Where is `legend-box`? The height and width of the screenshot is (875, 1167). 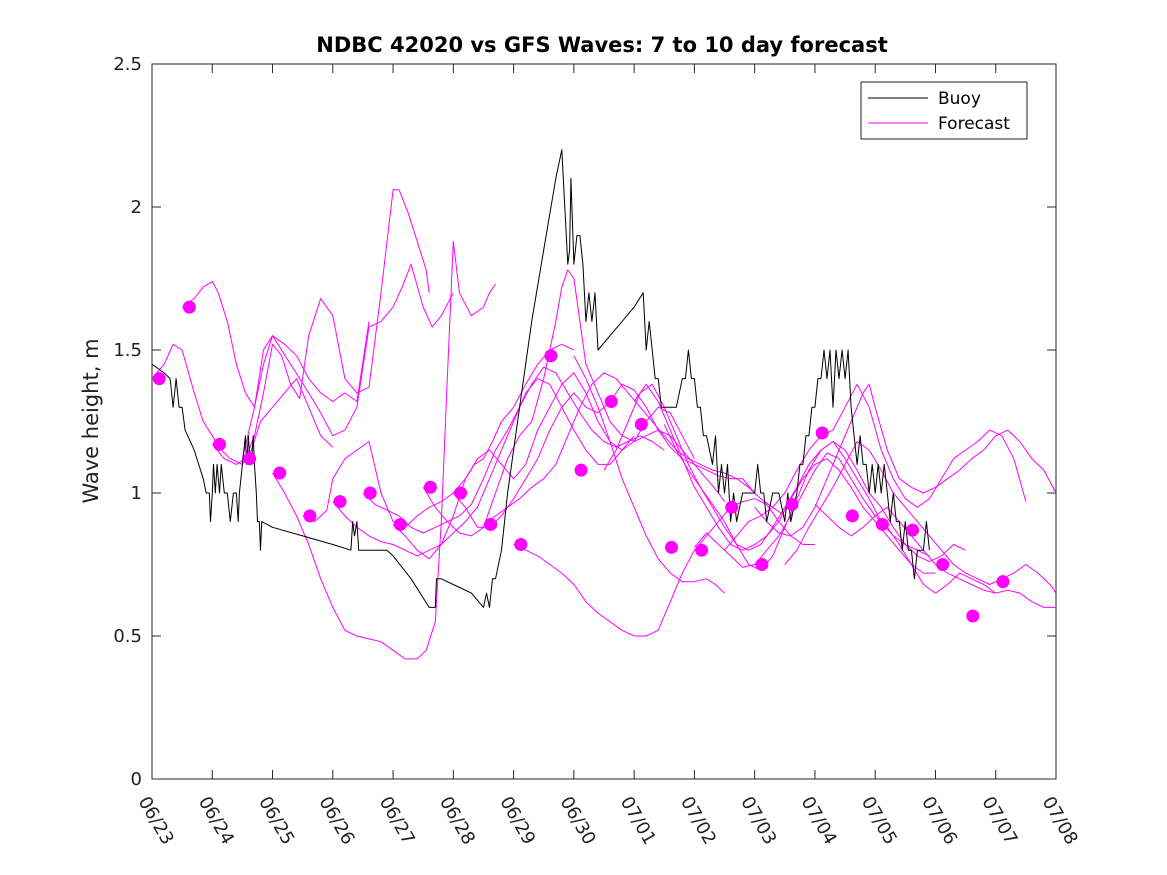
legend-box is located at coordinates (944, 110).